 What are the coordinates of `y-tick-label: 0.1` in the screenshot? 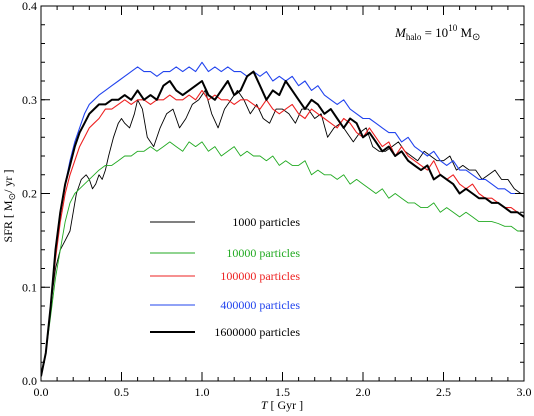 It's located at (29, 287).